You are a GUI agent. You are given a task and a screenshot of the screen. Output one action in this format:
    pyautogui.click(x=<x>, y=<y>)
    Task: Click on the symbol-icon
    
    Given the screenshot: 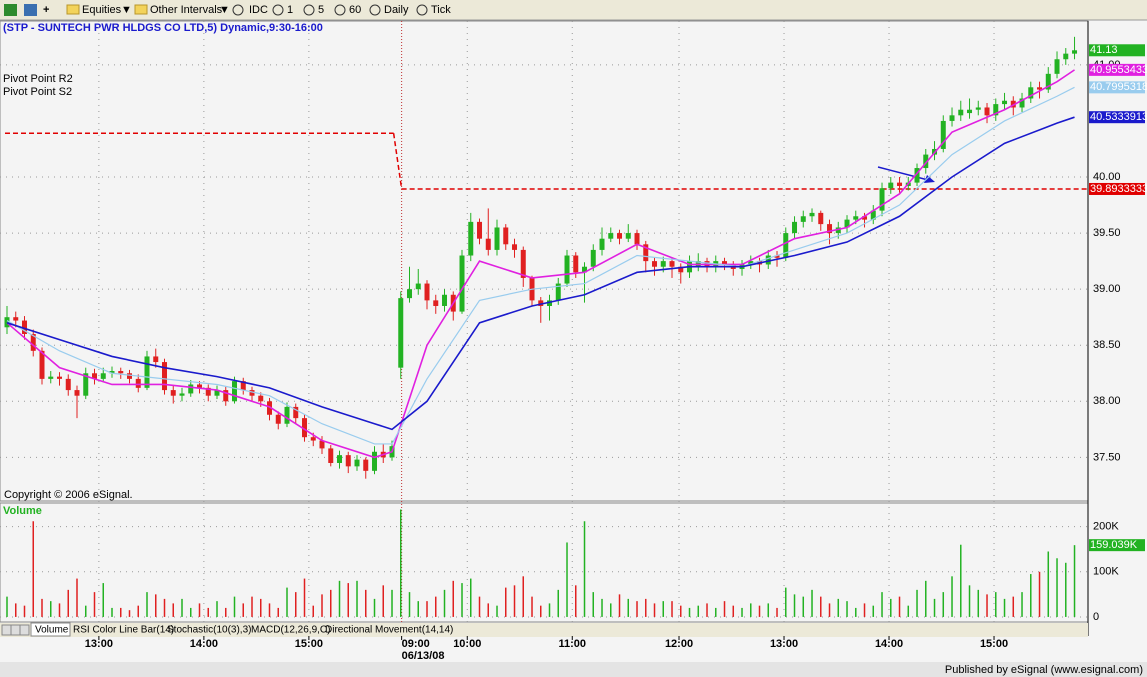 What is the action you would take?
    pyautogui.click(x=238, y=10)
    